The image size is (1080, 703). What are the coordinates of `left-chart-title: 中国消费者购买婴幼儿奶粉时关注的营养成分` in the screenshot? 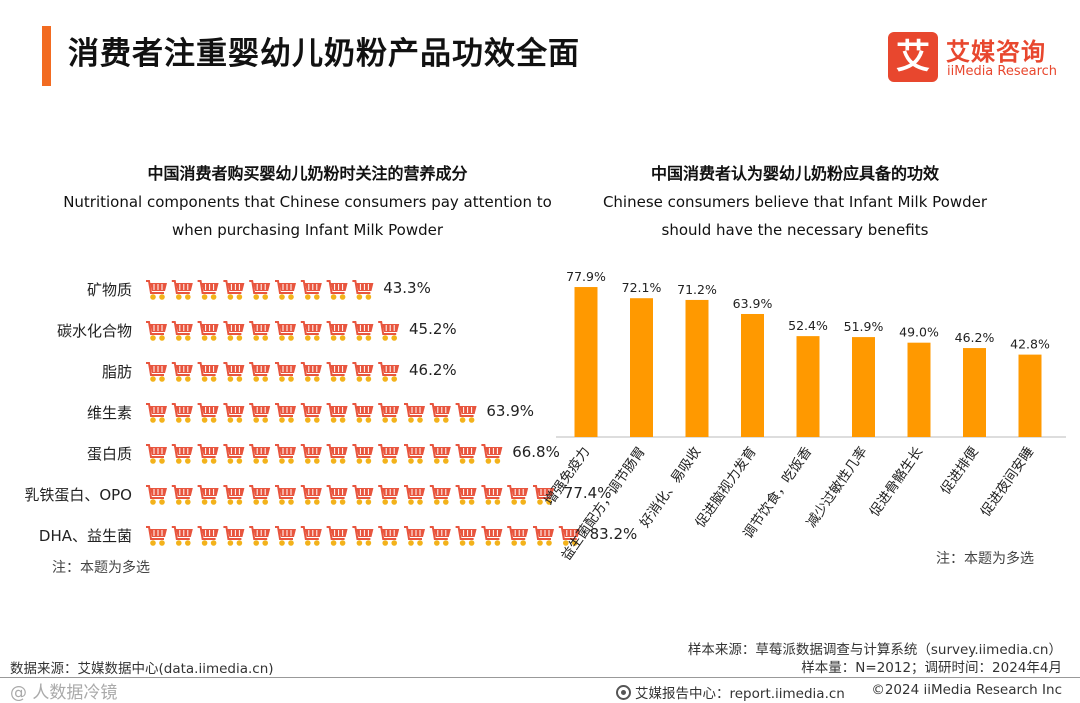 It's located at (307, 173).